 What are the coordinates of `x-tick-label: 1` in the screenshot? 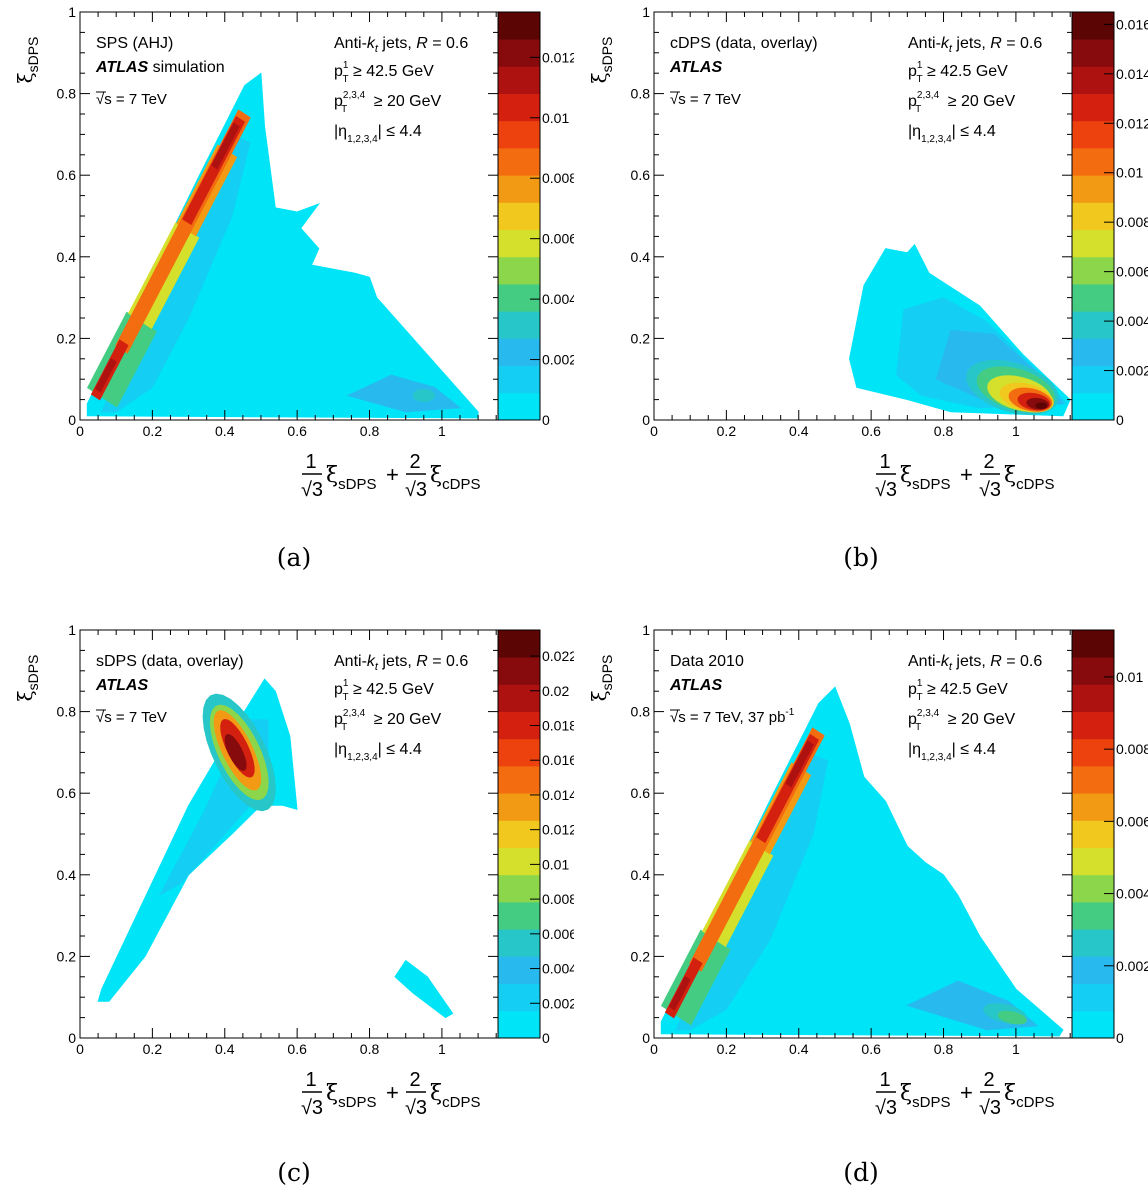 It's located at (1016, 431).